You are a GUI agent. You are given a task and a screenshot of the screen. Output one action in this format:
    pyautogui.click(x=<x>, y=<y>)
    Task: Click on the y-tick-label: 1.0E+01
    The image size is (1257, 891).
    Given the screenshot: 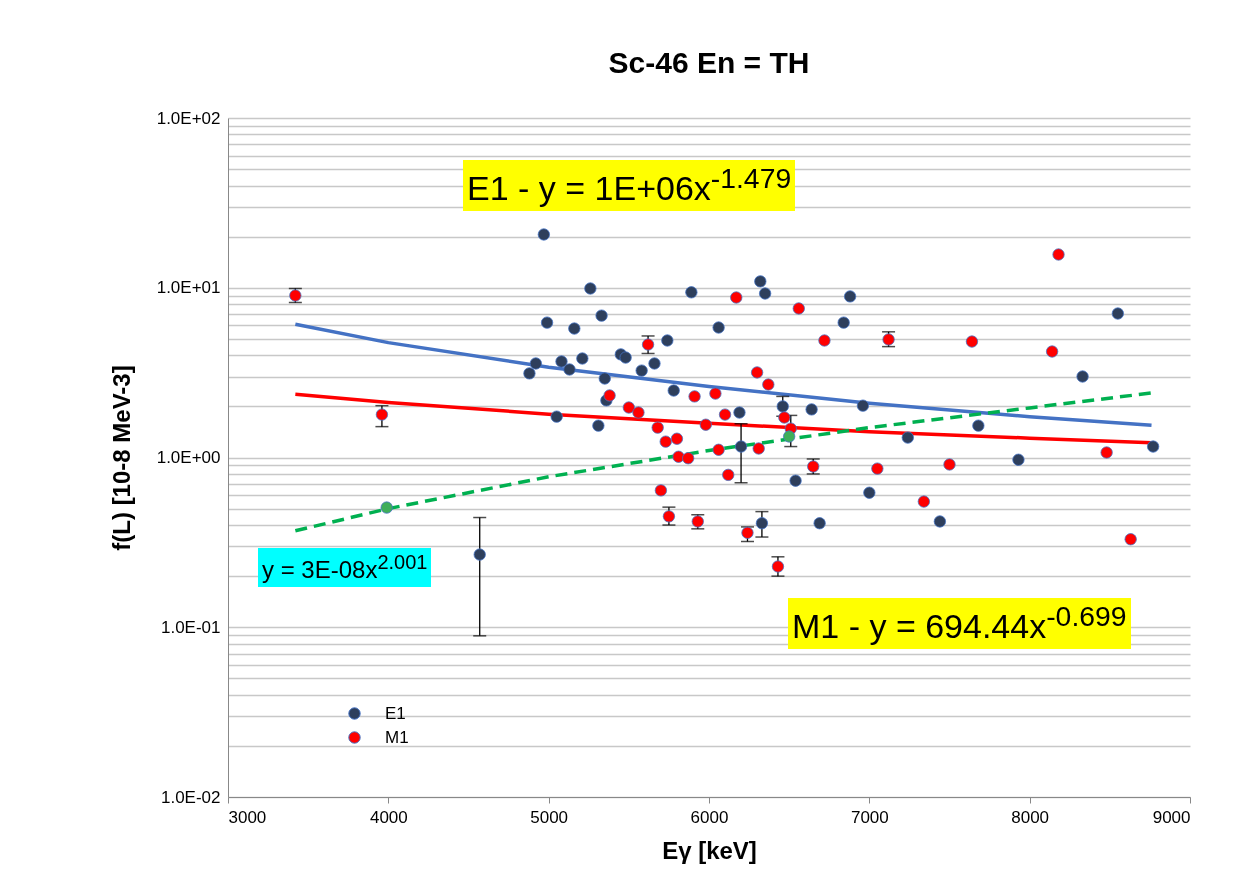 What is the action you would take?
    pyautogui.click(x=188, y=288)
    